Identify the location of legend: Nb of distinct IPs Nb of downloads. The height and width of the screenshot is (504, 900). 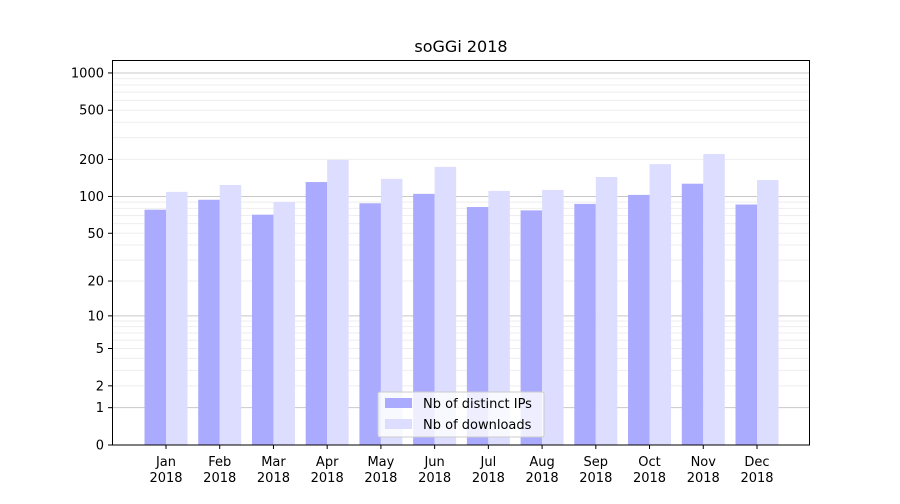
(461, 414).